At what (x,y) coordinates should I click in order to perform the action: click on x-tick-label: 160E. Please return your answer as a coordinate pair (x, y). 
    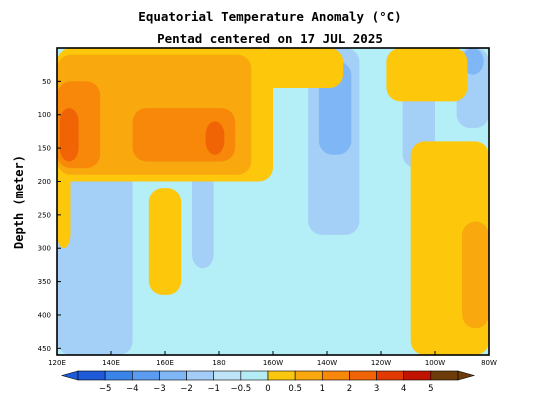
    Looking at the image, I should click on (165, 363).